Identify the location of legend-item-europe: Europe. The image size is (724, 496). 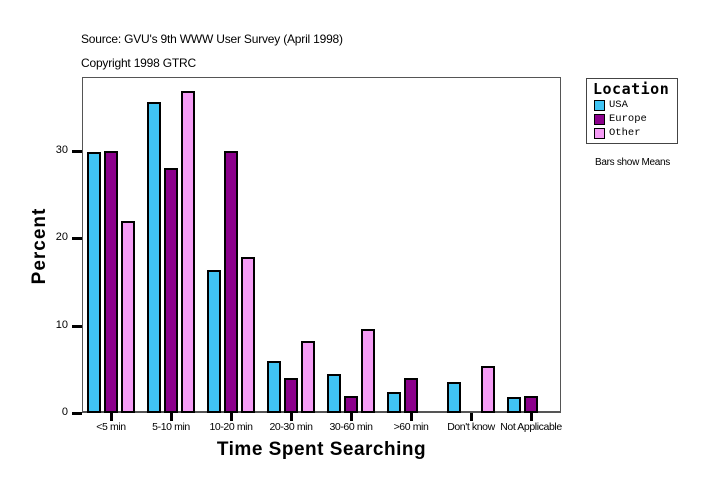
(620, 119).